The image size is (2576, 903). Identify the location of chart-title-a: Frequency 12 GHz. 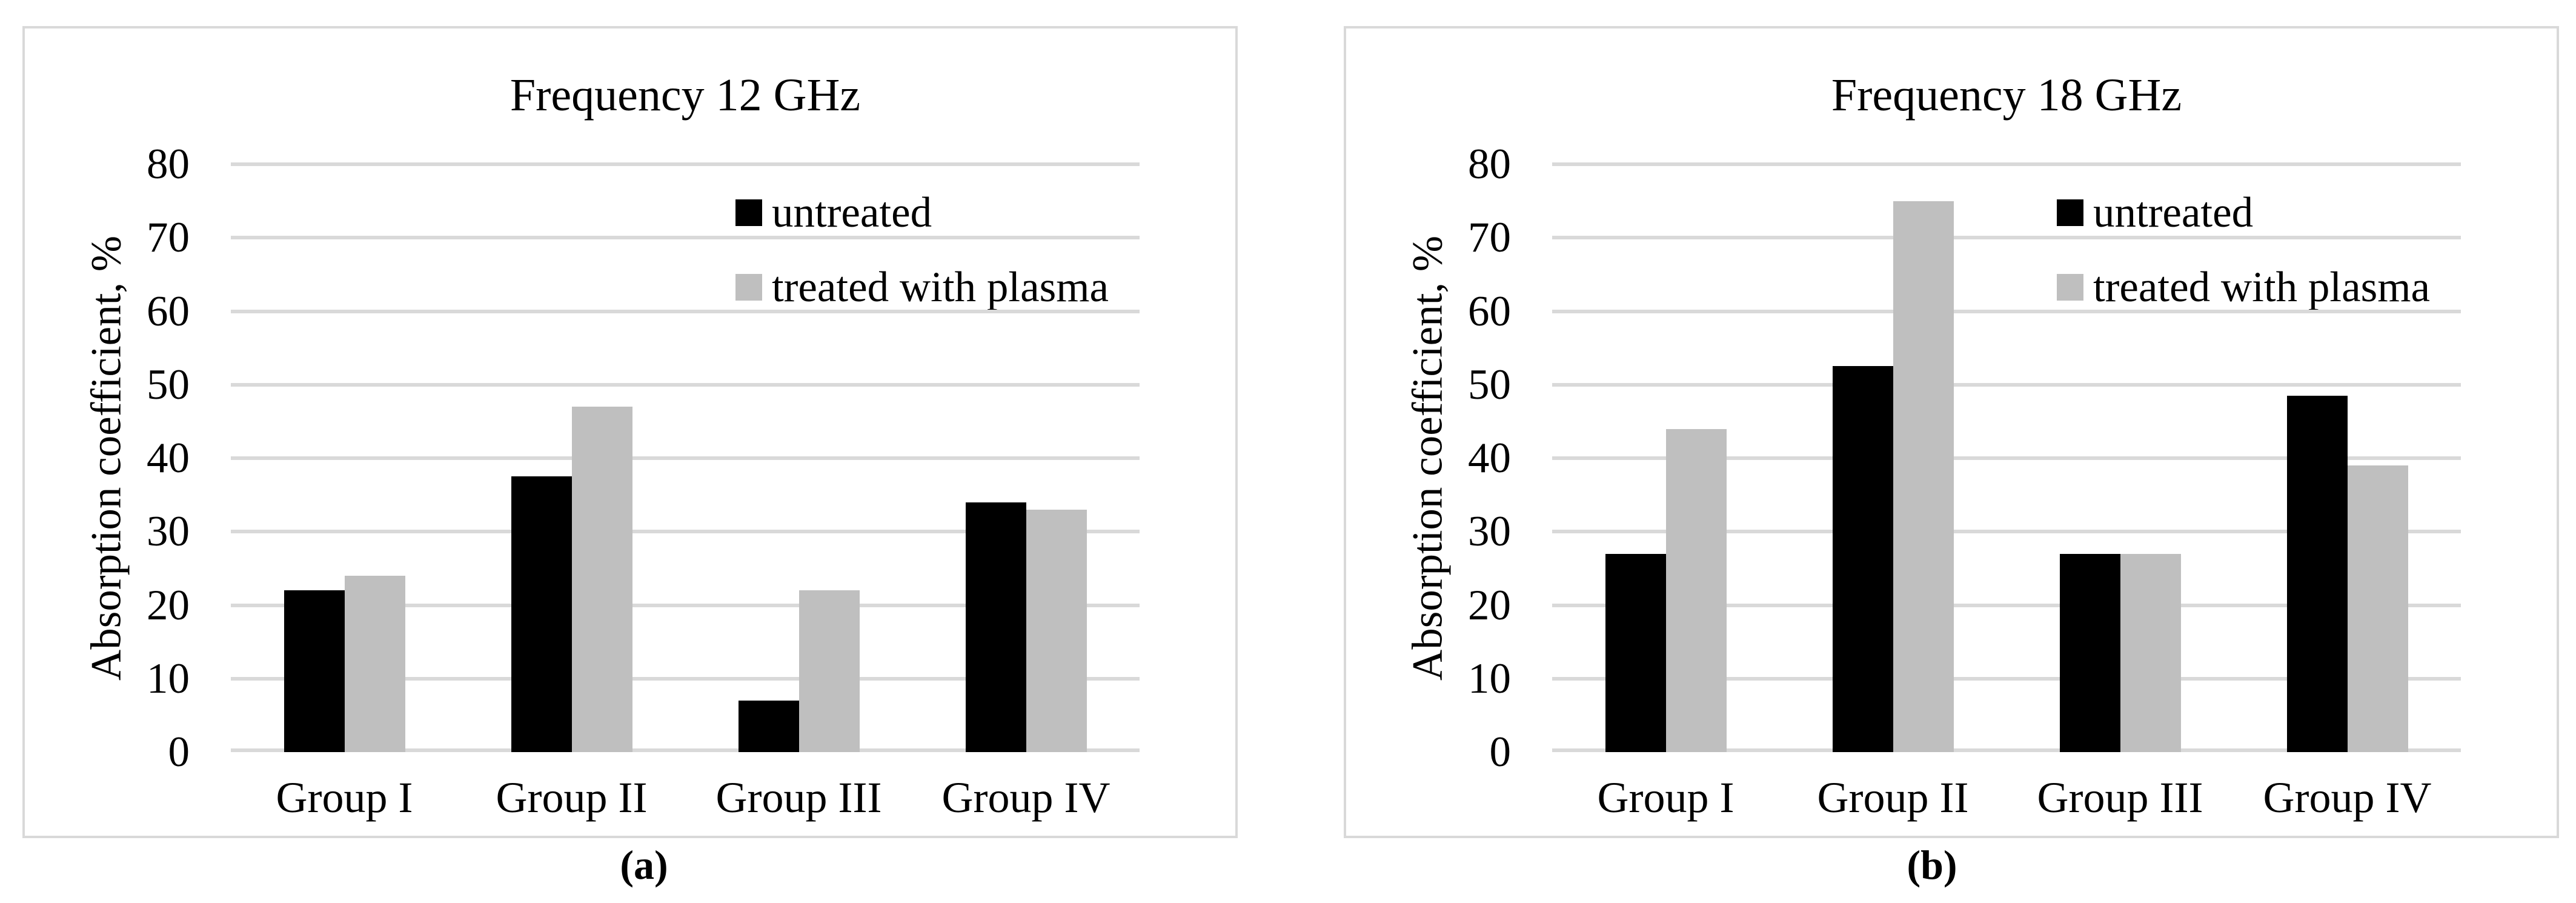
(686, 95).